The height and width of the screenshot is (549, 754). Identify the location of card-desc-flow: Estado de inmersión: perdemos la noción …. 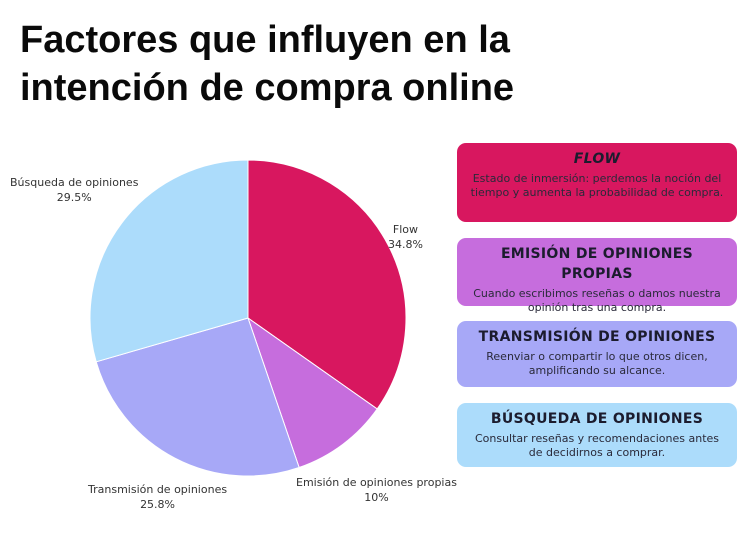
(597, 185).